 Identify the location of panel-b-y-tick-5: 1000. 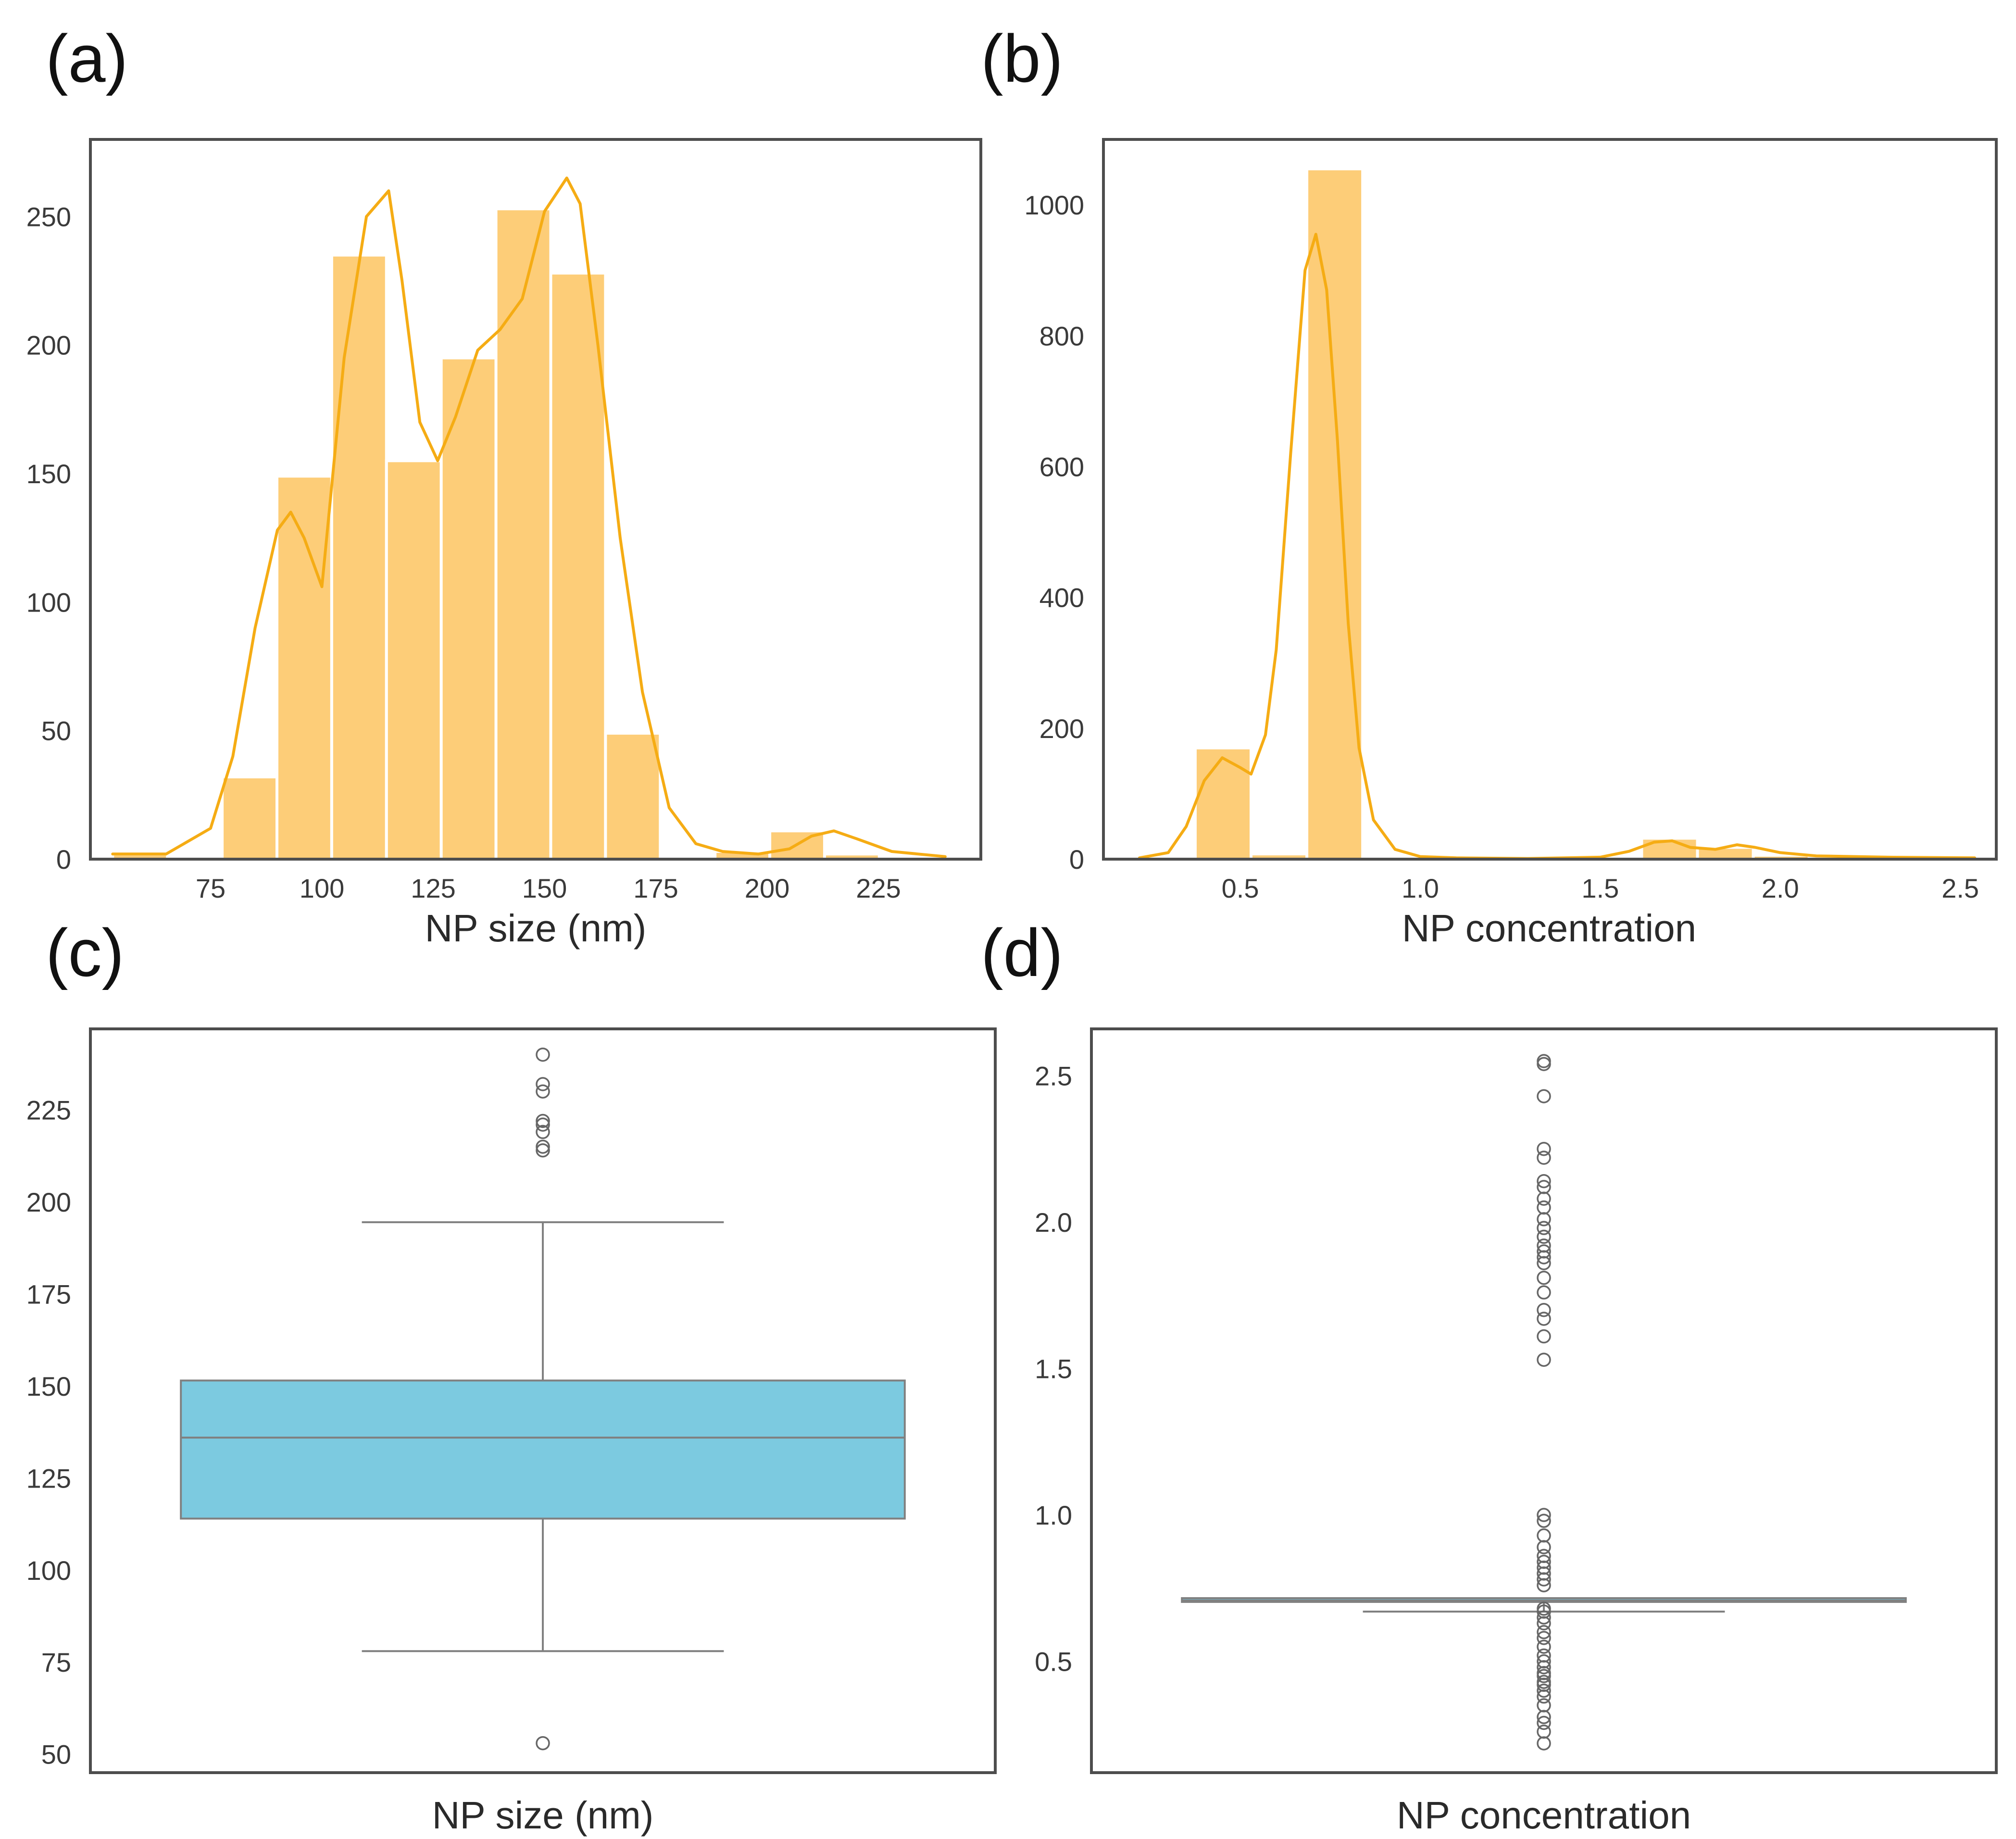
(1054, 205).